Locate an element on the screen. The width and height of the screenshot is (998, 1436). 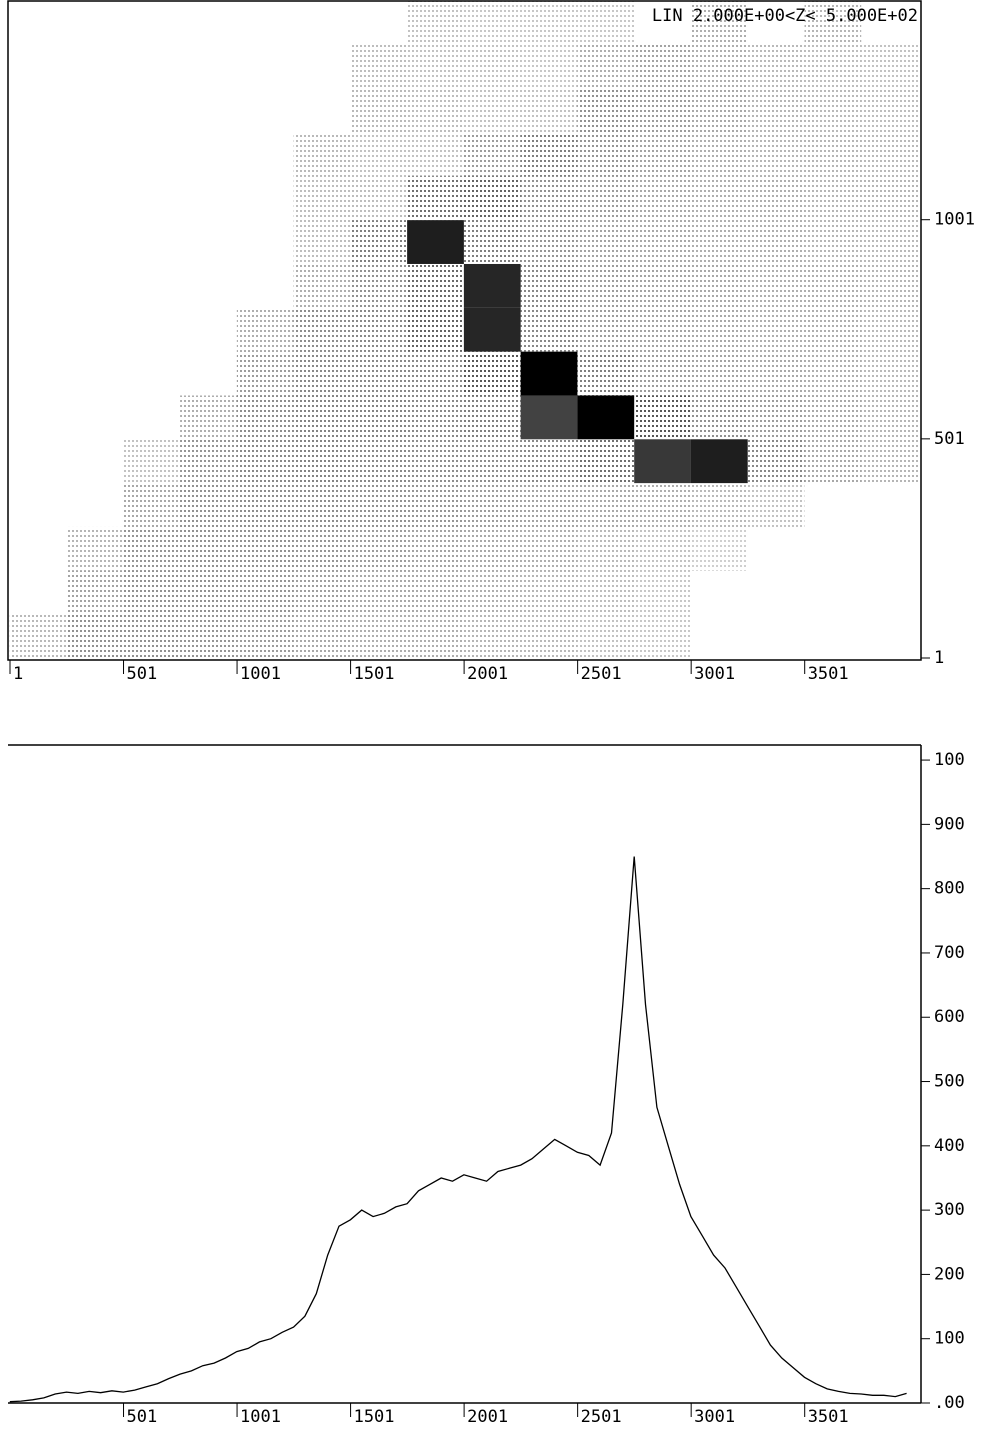
x-tick-label: 2501 is located at coordinates (601, 1417).